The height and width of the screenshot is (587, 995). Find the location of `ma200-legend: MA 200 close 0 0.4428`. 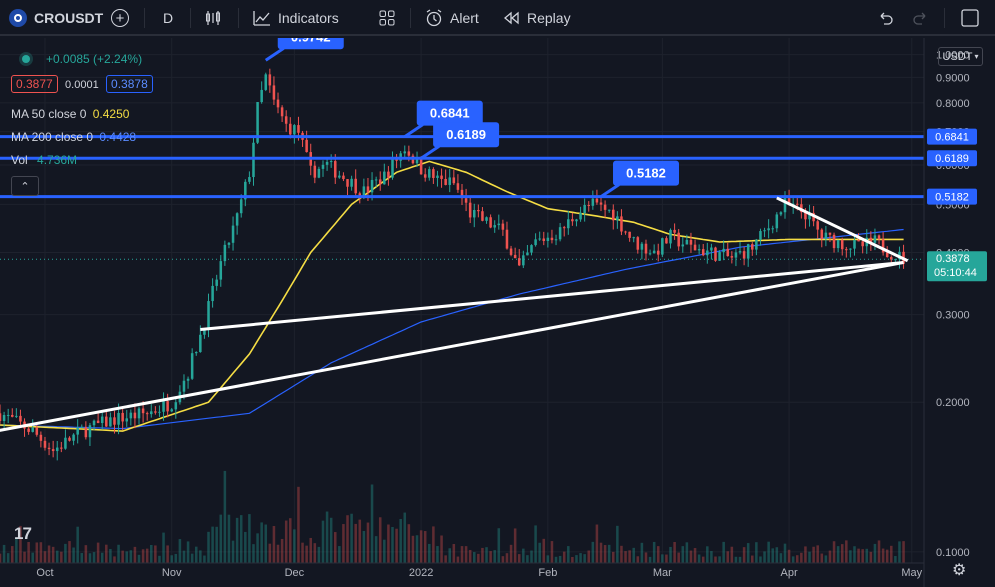

ma200-legend: MA 200 close 0 0.4428 is located at coordinates (73, 137).